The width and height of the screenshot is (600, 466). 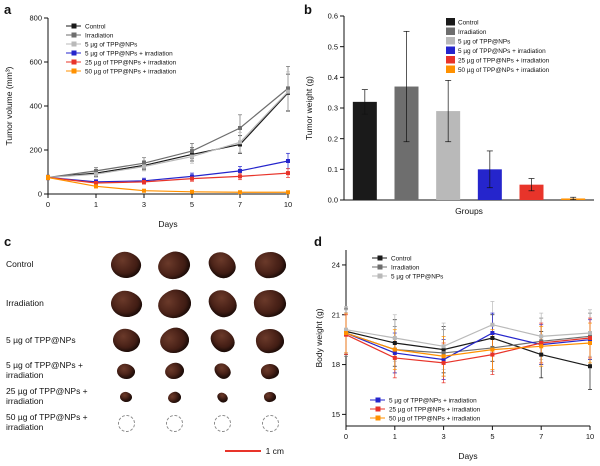 I want to click on svg-text: 0.0, so click(x=333, y=200).